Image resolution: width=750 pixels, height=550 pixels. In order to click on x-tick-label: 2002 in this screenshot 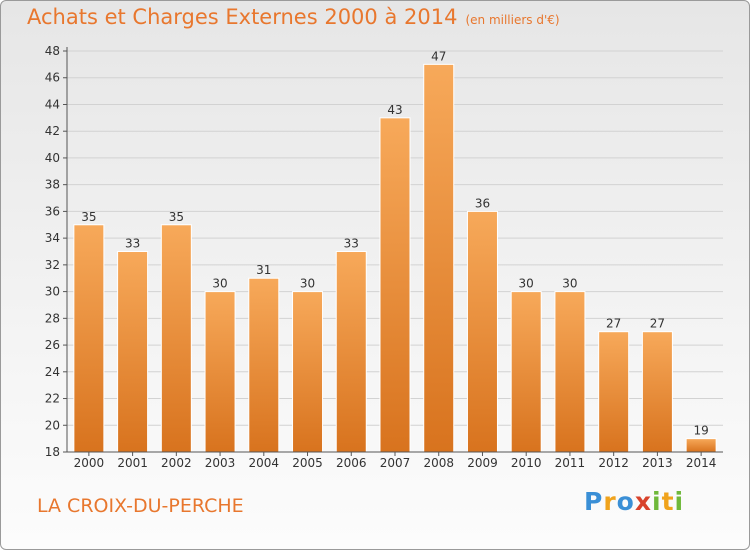, I will do `click(176, 463)`.